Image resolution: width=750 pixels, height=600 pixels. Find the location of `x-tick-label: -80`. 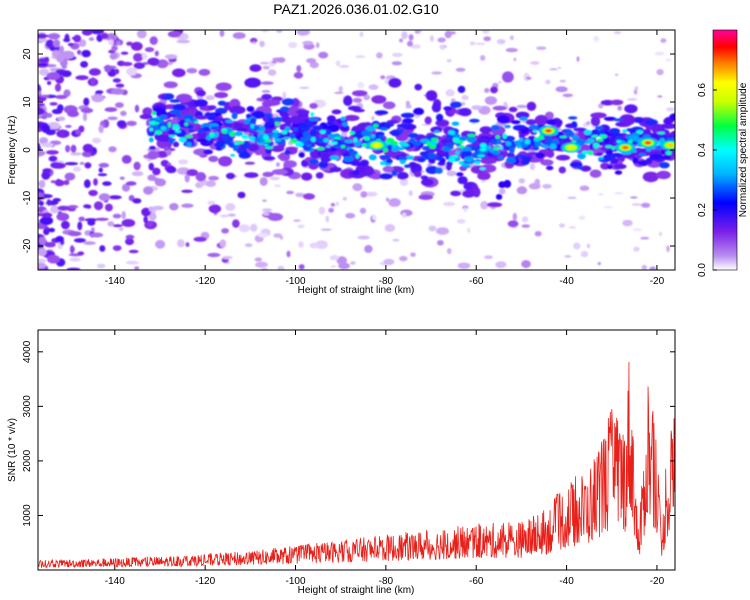

x-tick-label: -80 is located at coordinates (386, 581).